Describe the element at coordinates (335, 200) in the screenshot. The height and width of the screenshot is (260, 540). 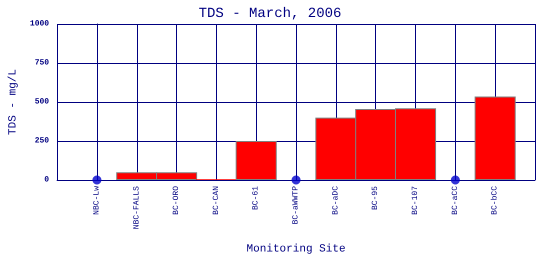
I see `x-tick-label: BC-aDC` at that location.